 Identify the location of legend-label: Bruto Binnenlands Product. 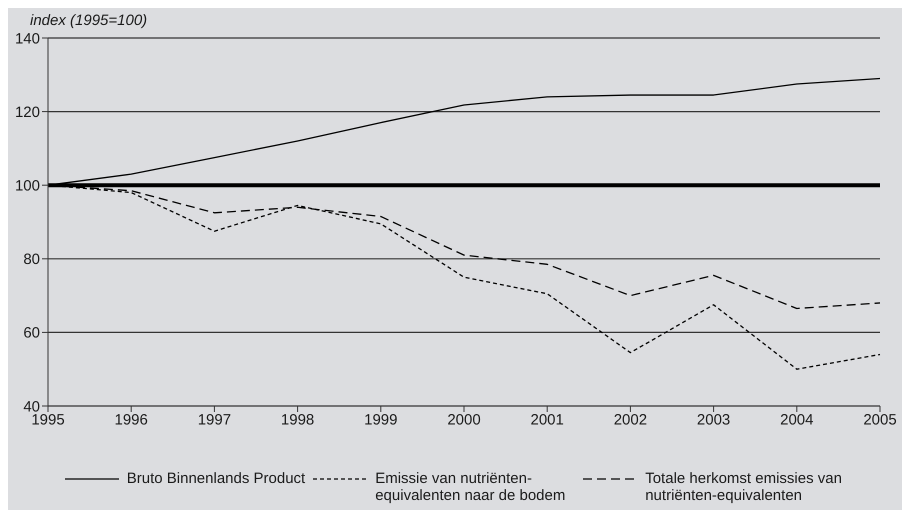
(216, 478).